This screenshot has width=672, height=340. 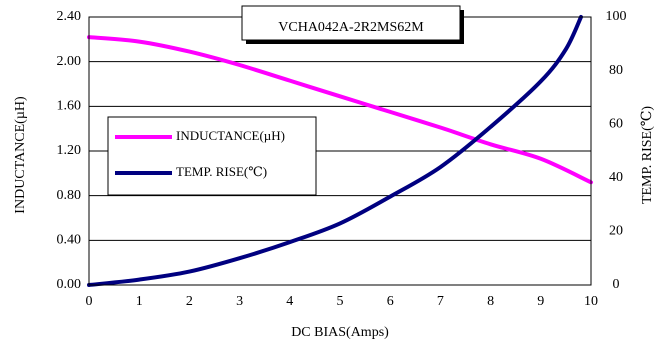 I want to click on legend: INDUCTANCE(µH) TEMP. RISE(℃), so click(x=212, y=156).